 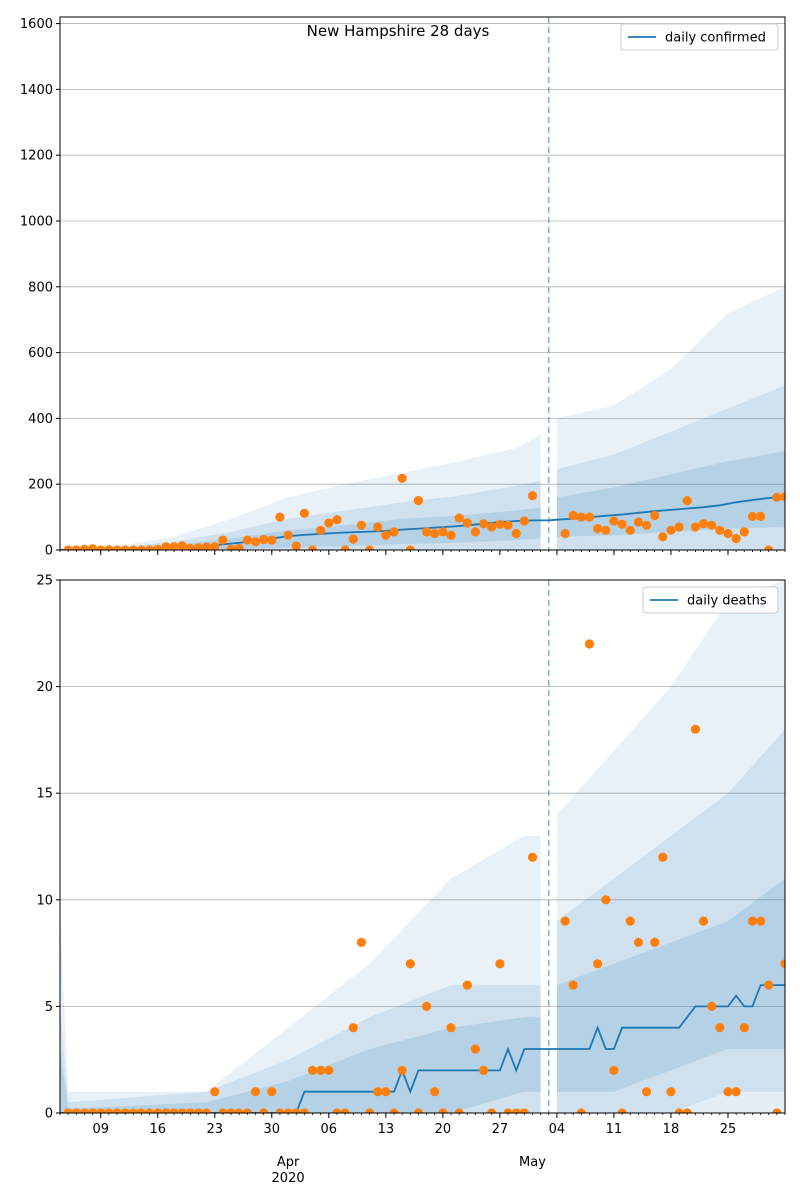 I want to click on deaths-legend: daily deaths, so click(x=710, y=600).